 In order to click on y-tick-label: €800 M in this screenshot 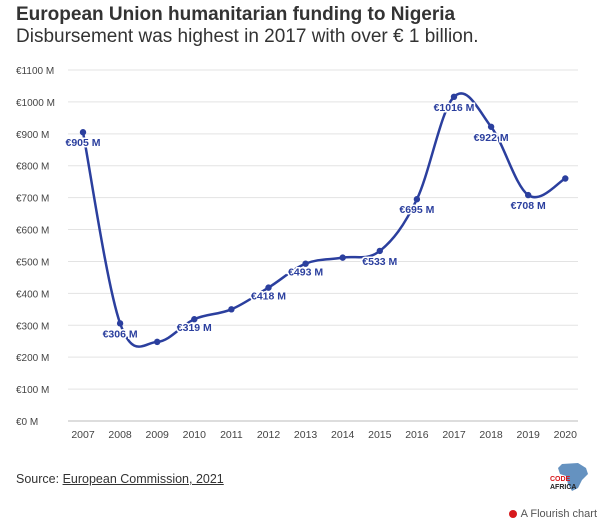, I will do `click(32, 167)`.